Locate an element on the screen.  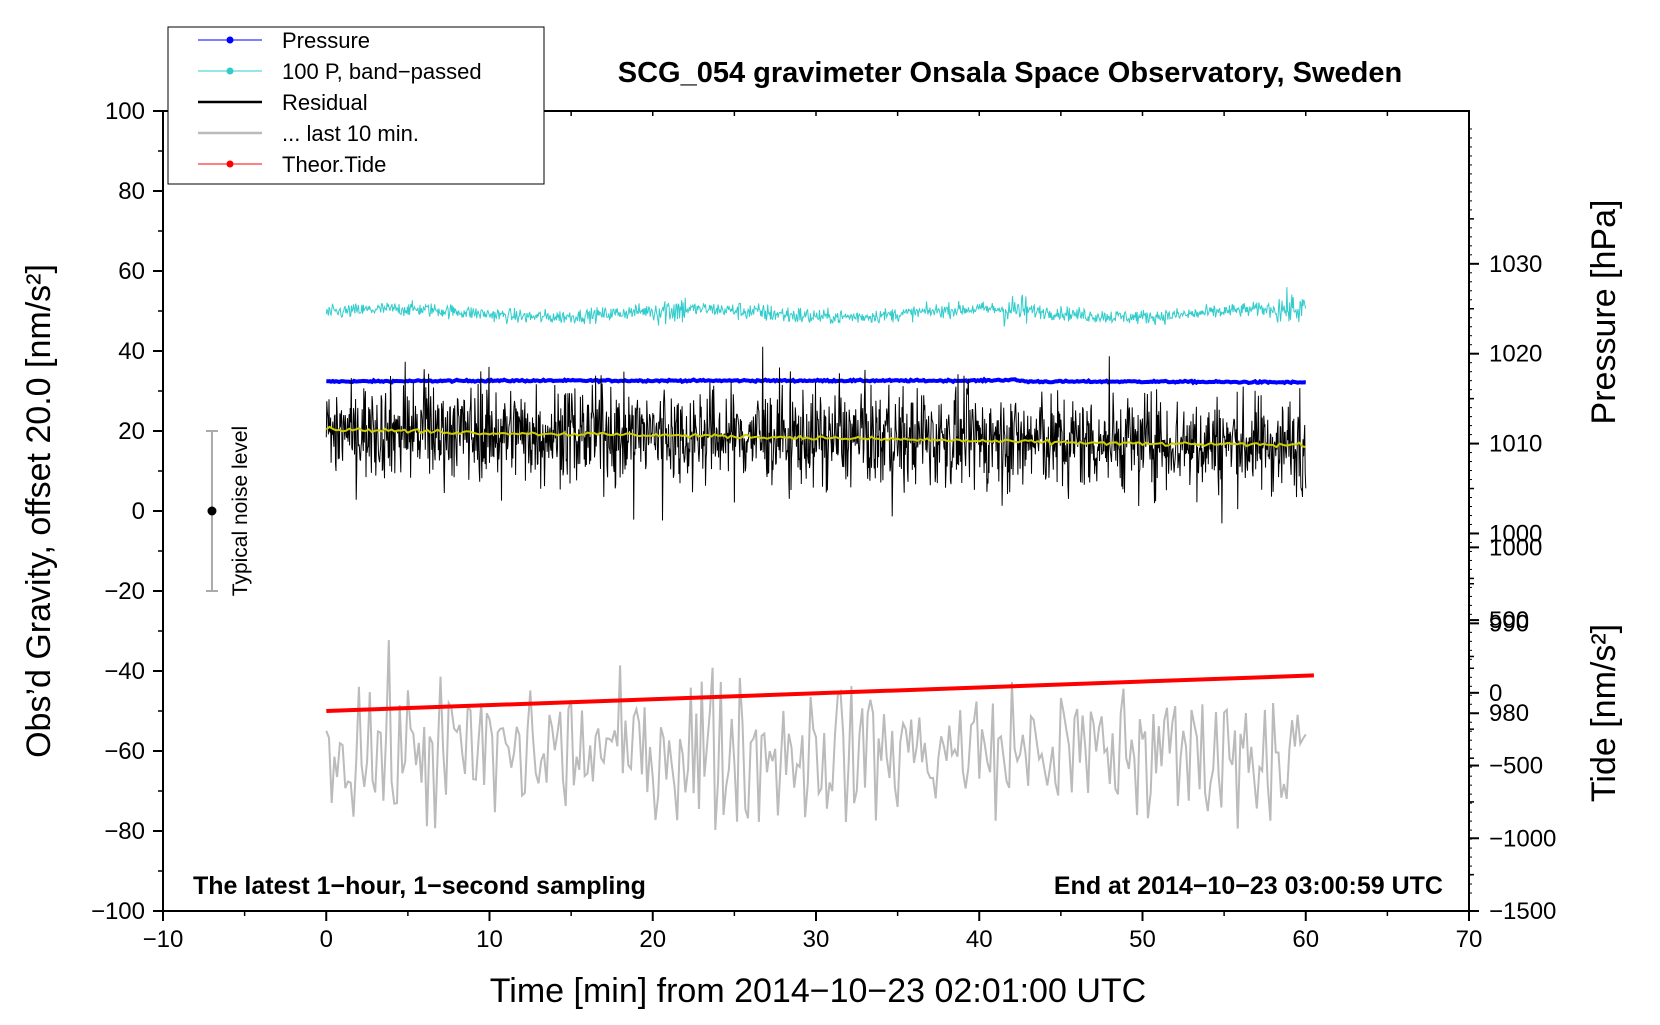
y-left-tick-label-3: 40 is located at coordinates (131, 351).